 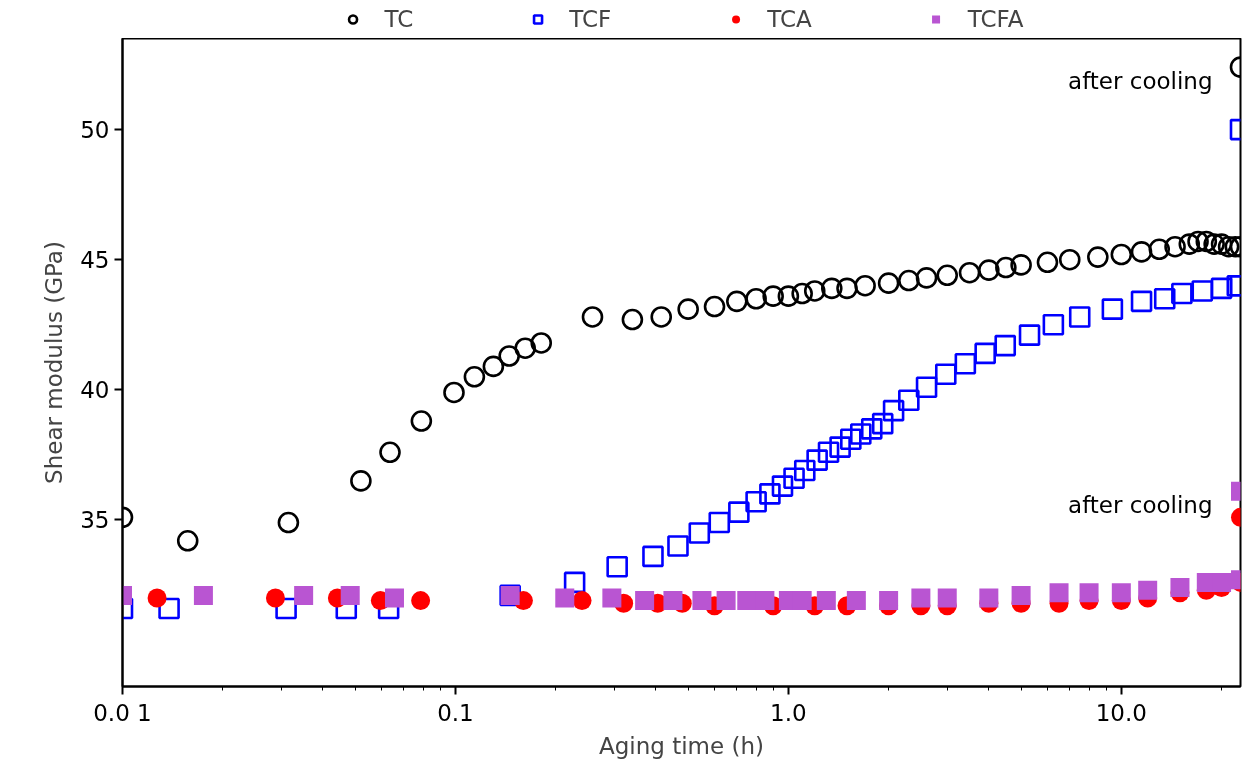 I want to click on legend-label: TCFA, so click(x=995, y=19).